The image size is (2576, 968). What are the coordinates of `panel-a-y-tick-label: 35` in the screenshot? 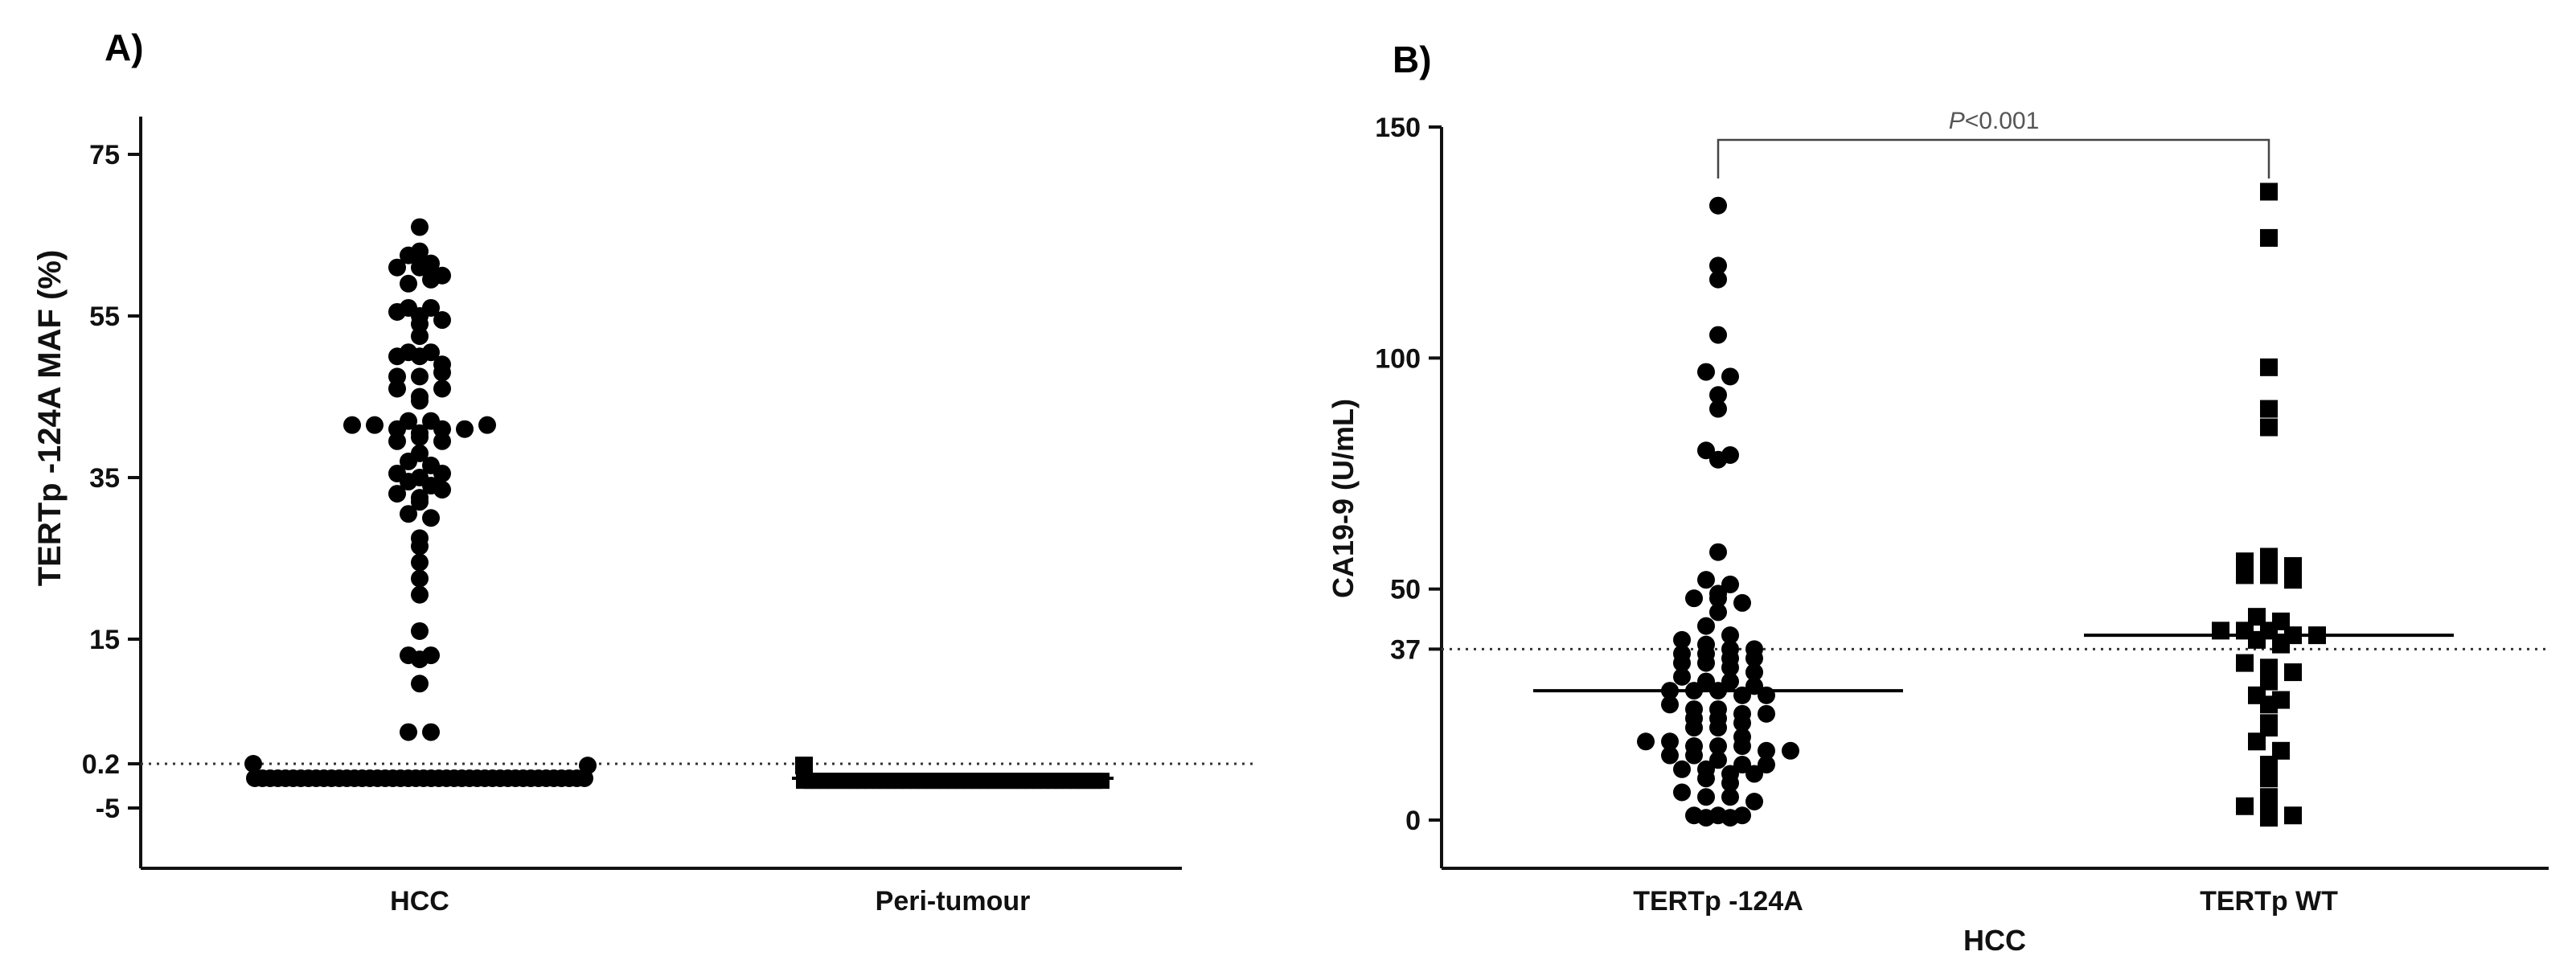 It's located at (105, 478).